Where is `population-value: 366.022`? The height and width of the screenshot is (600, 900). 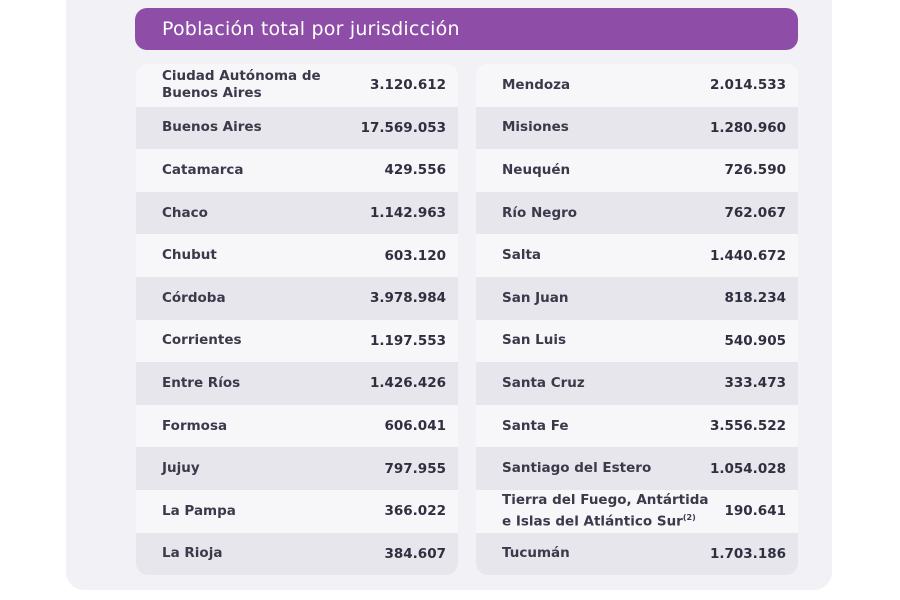
population-value: 366.022 is located at coordinates (415, 511).